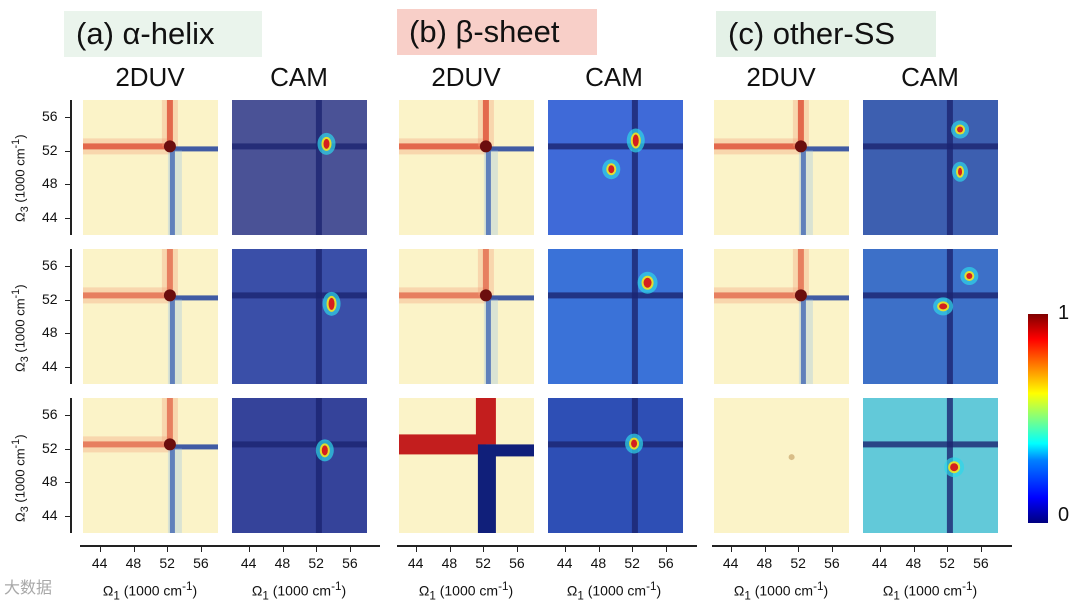  What do you see at coordinates (781, 77) in the screenshot?
I see `subtitle-2duv-c: 2DUV` at bounding box center [781, 77].